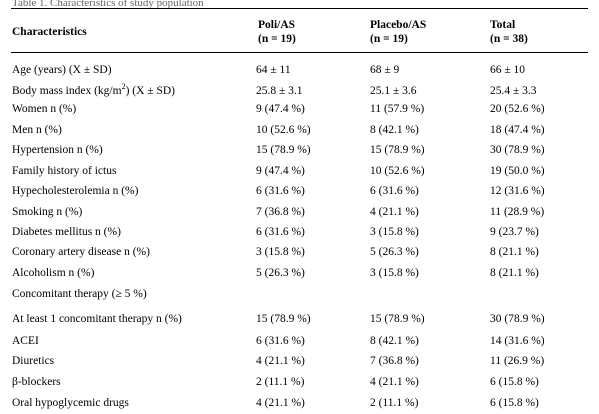 This screenshot has height=414, width=599. What do you see at coordinates (394, 252) in the screenshot?
I see `placebo-value: 5 (26.3 %)` at bounding box center [394, 252].